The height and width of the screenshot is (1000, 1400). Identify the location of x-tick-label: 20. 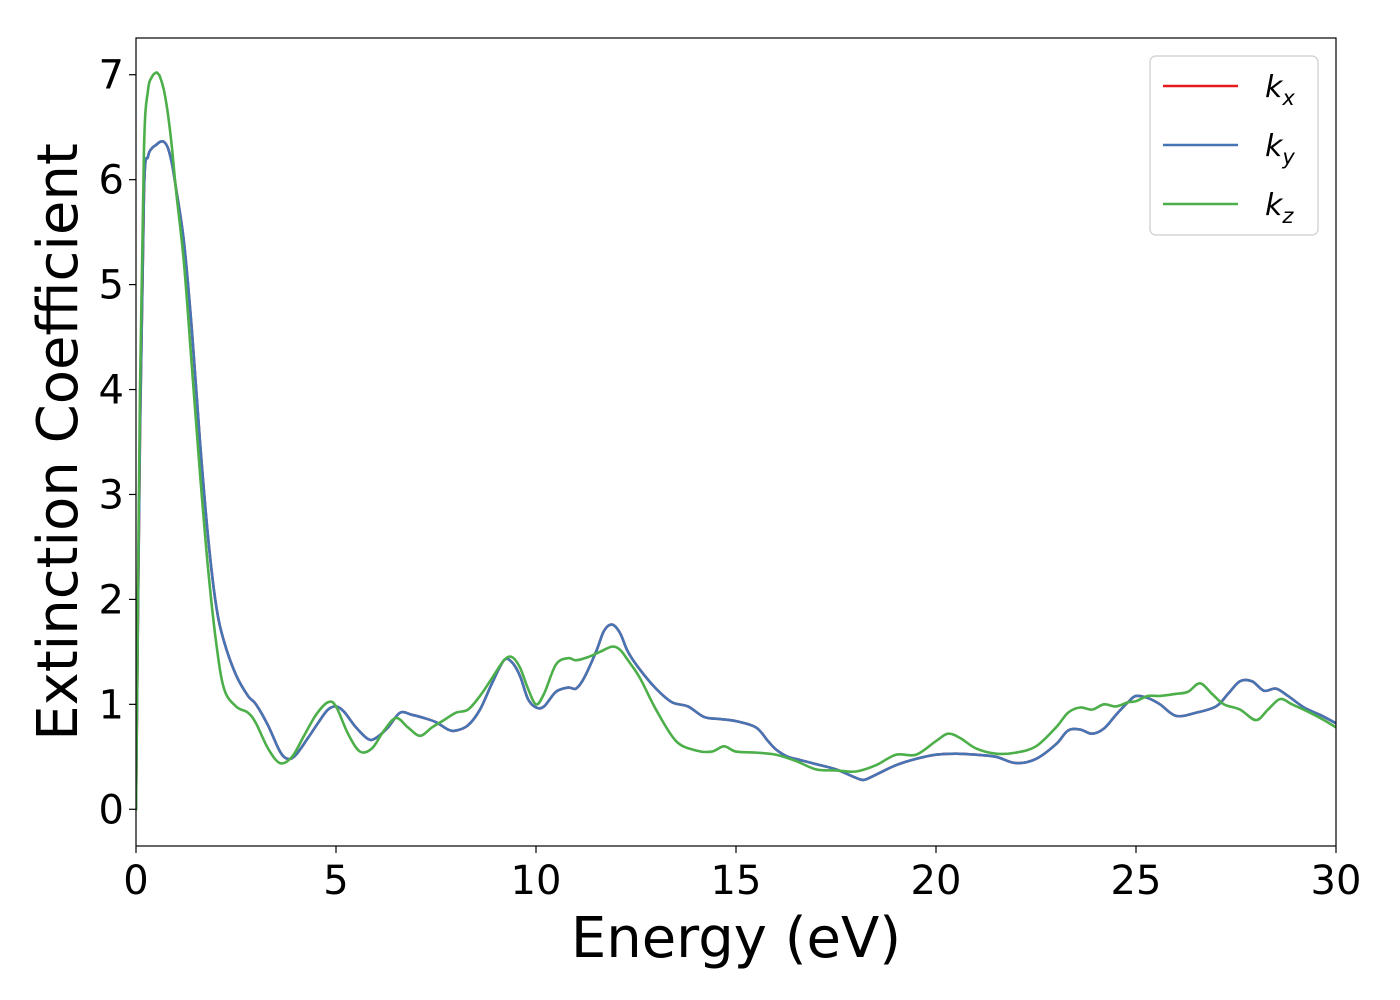
(936, 881).